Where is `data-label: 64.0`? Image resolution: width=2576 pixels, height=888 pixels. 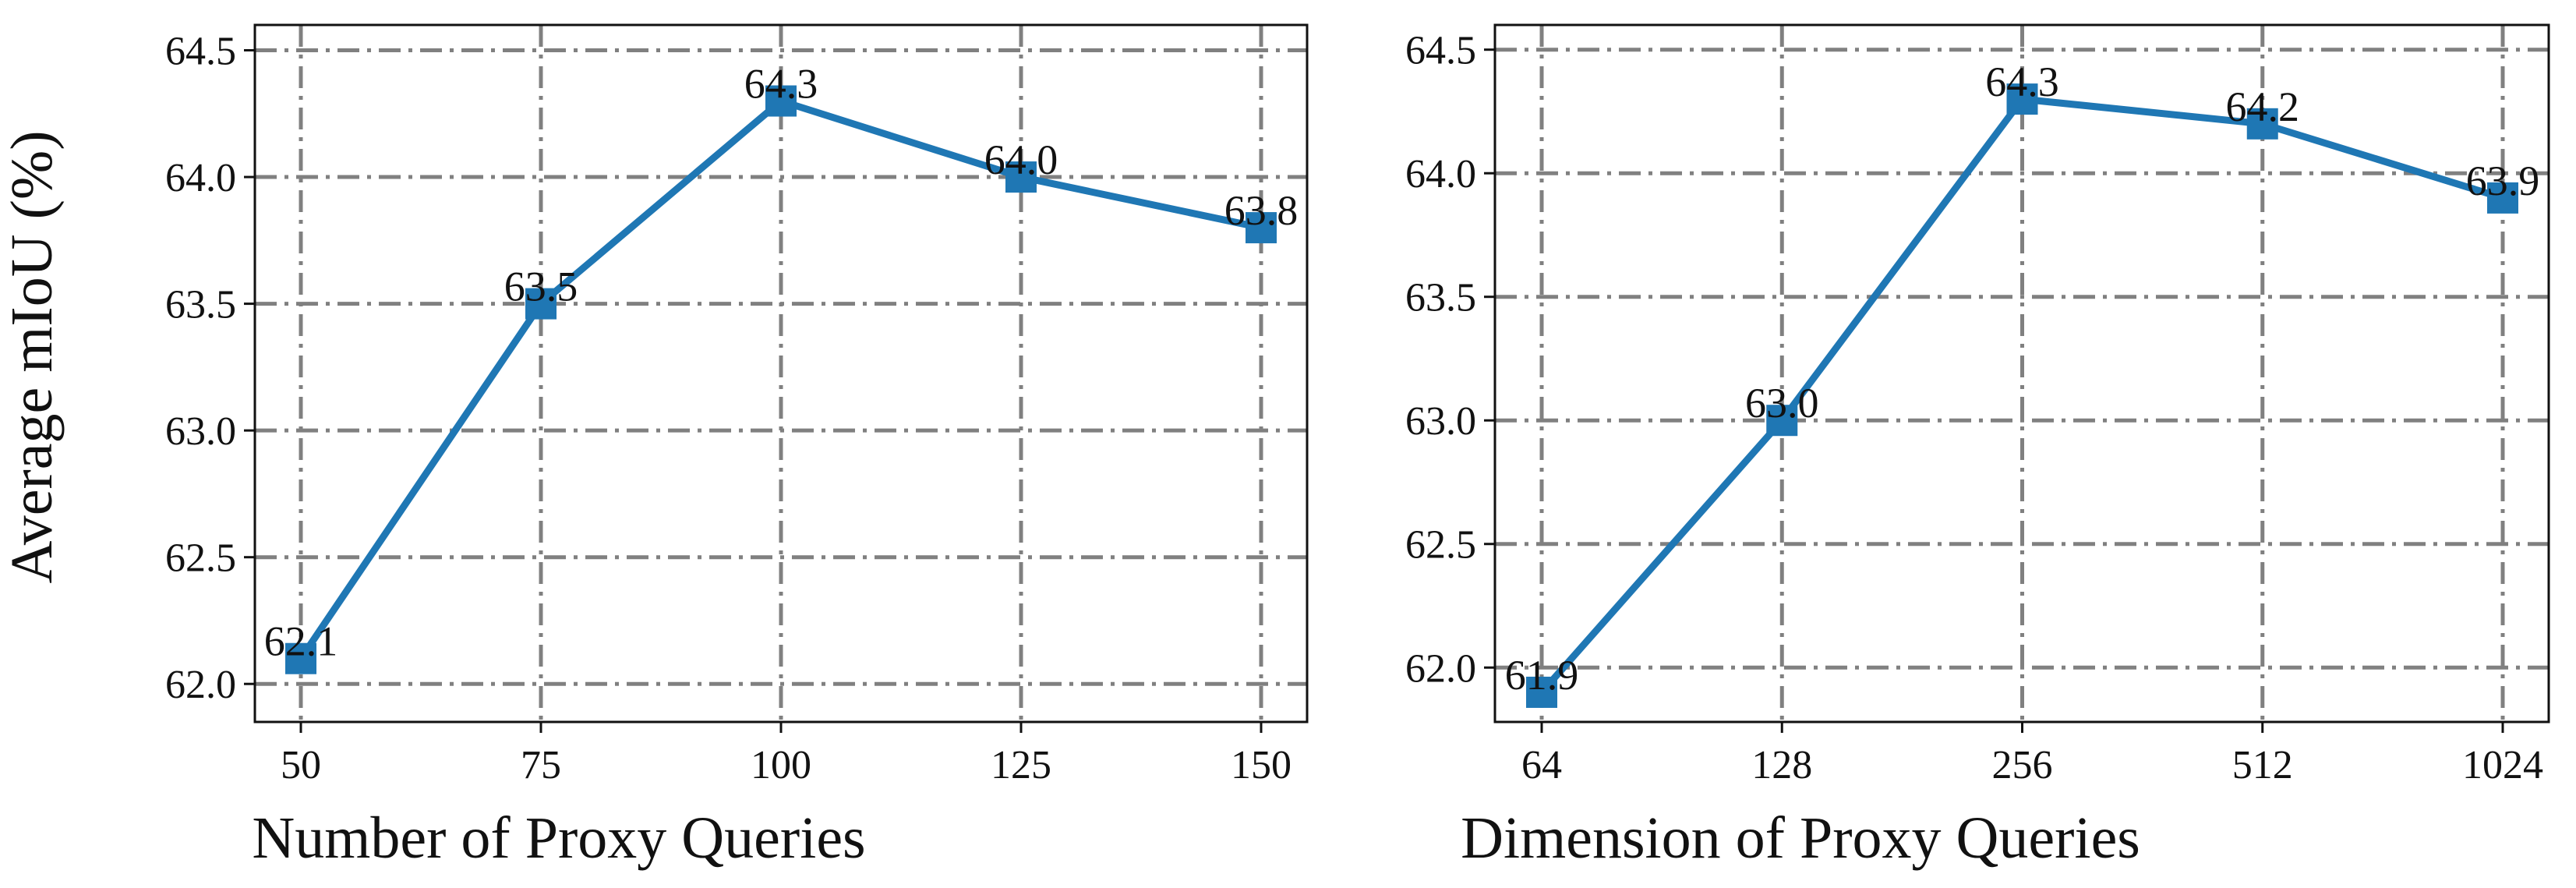 data-label: 64.0 is located at coordinates (1021, 159).